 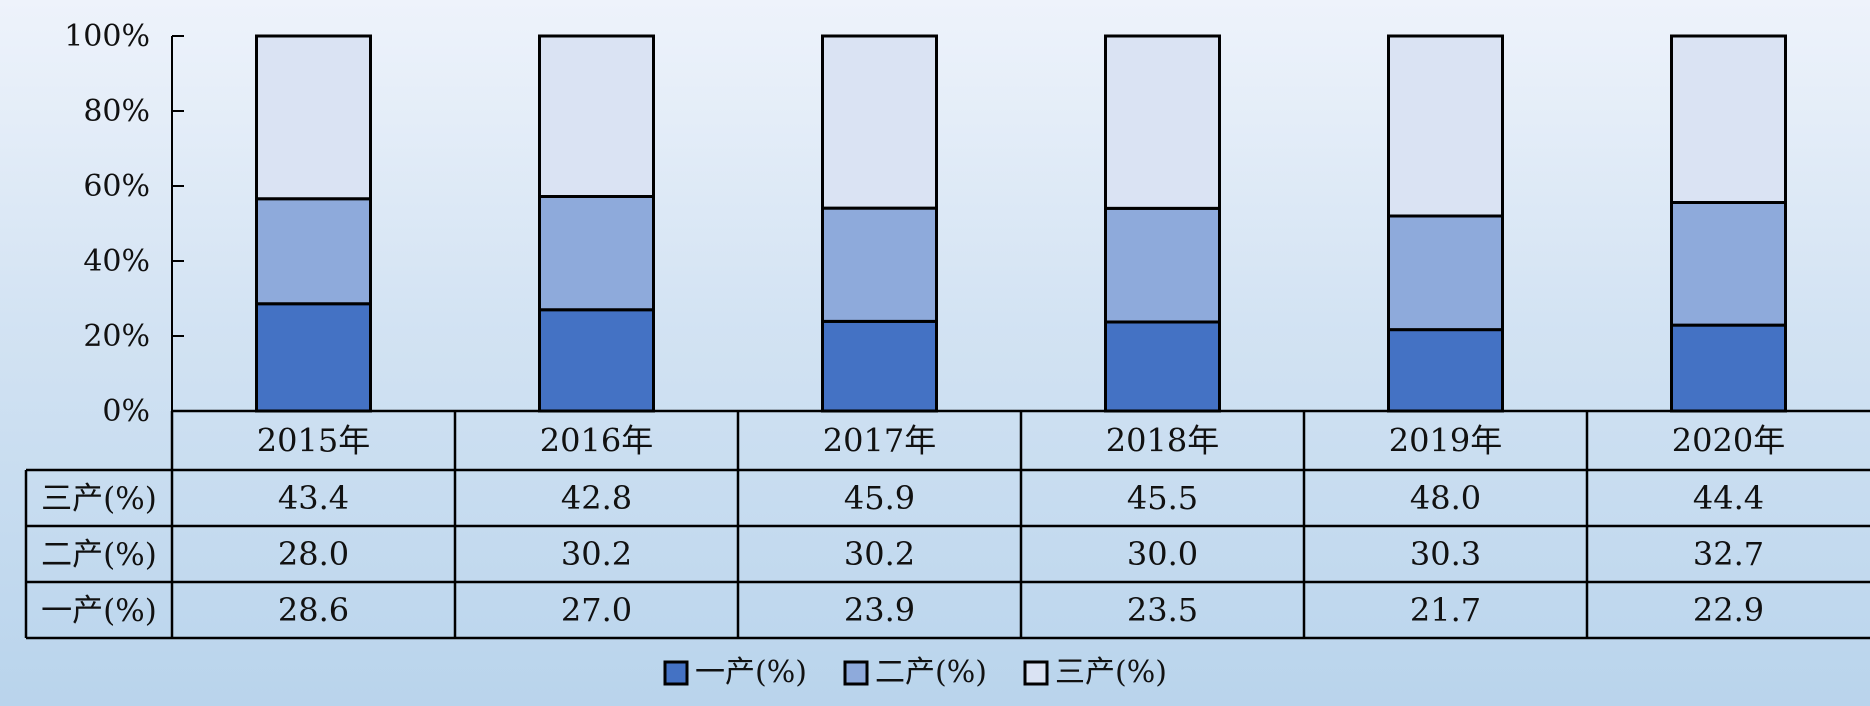 What do you see at coordinates (1445, 370) in the screenshot?
I see `bar-segment-s0-c4` at bounding box center [1445, 370].